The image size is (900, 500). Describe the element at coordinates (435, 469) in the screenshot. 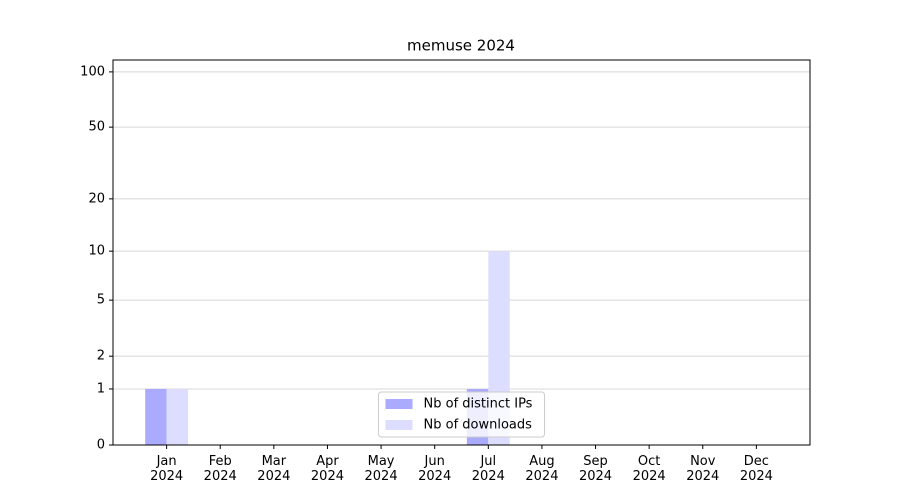

I see `x-tick-label: Jun 2024` at that location.